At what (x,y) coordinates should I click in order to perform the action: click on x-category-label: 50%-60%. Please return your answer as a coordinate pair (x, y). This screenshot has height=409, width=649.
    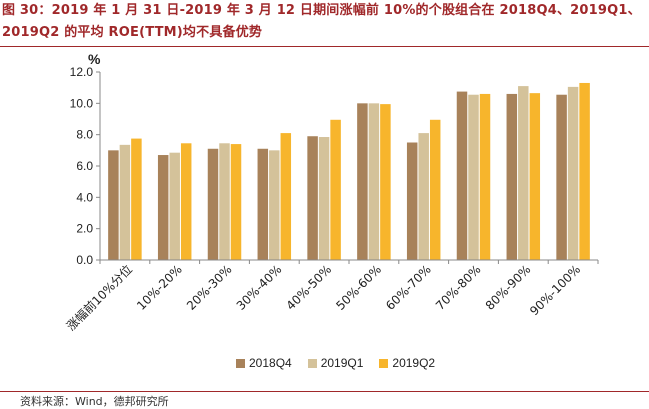
    Looking at the image, I should click on (358, 287).